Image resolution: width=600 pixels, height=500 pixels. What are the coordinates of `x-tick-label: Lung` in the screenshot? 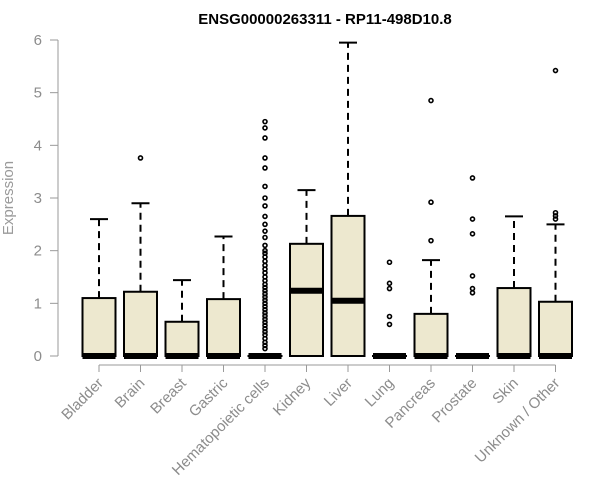 It's located at (380, 393).